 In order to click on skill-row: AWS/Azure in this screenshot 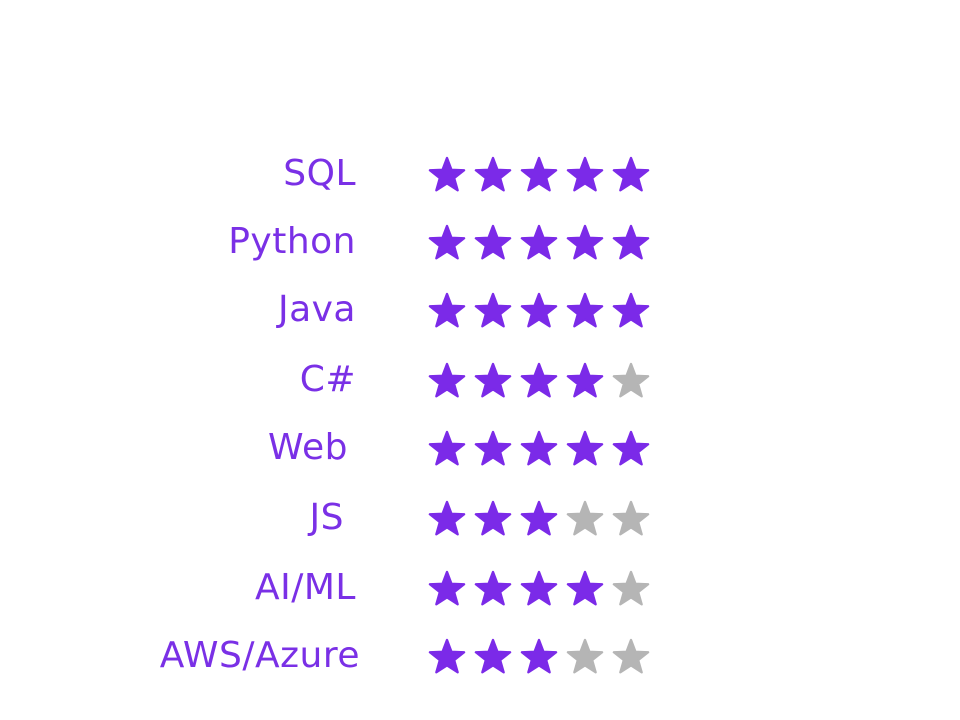, I will do `click(480, 656)`.